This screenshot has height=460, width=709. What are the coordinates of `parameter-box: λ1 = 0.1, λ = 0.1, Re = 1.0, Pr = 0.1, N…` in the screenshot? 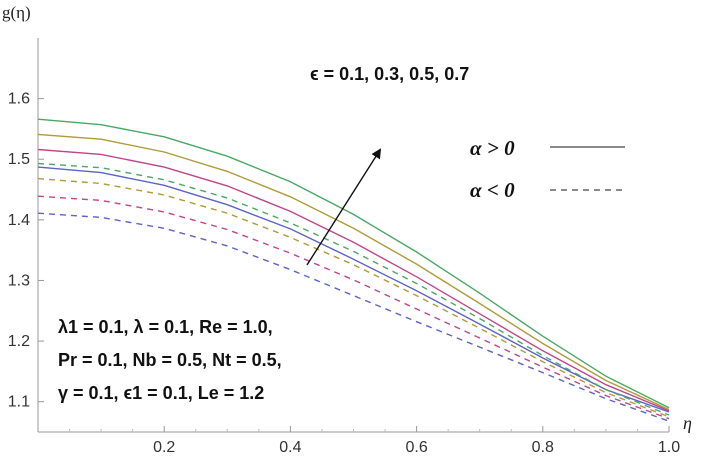 It's located at (170, 360).